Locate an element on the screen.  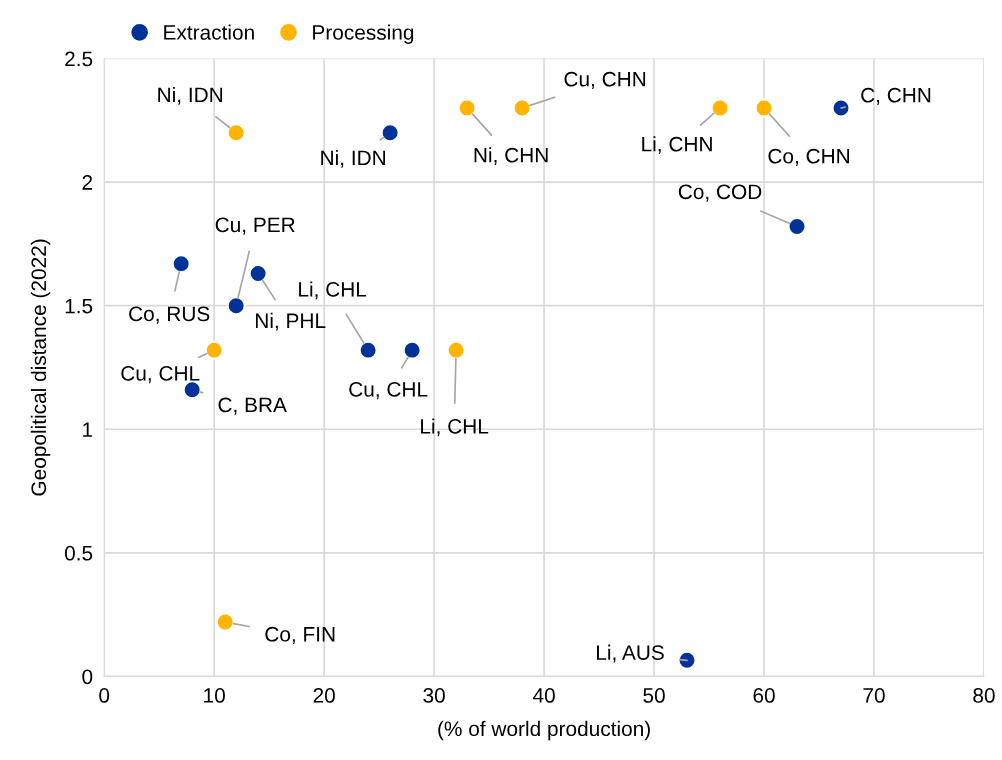
x-tick-label: 40 is located at coordinates (543, 695).